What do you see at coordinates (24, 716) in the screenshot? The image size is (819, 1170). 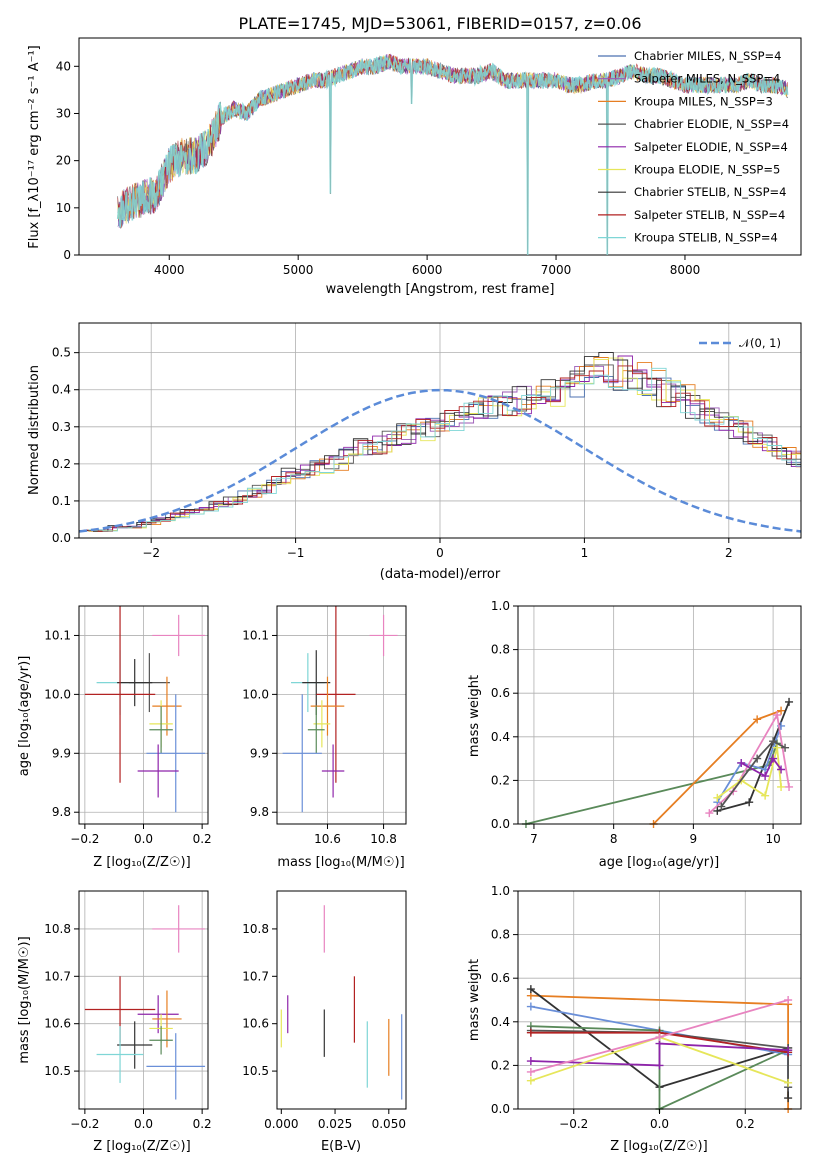 I see `age-vs-z-ylabel: age [log₁₀(age/yr)]` at bounding box center [24, 716].